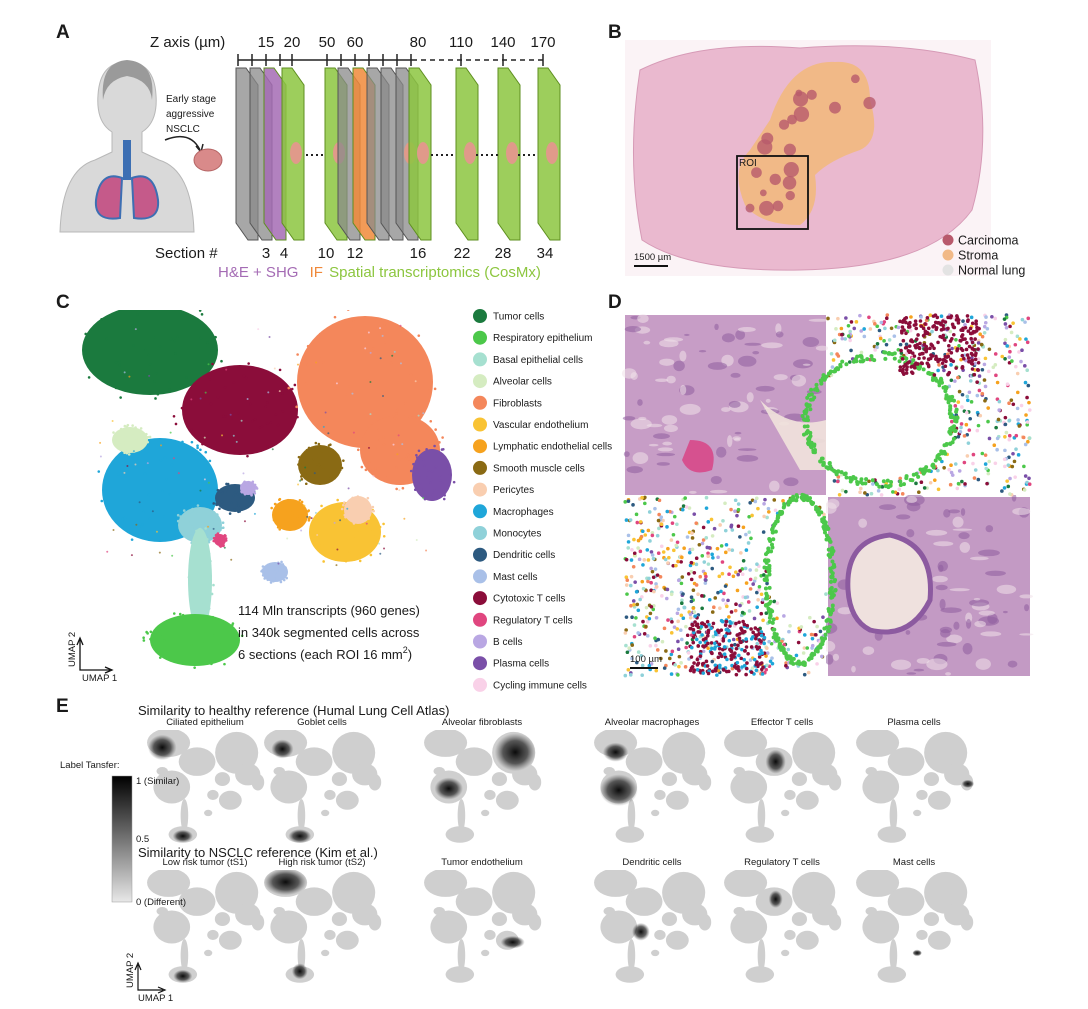 Image resolution: width=1088 pixels, height=1009 pixels. What do you see at coordinates (915, 926) in the screenshot?
I see `umap-silhouette` at bounding box center [915, 926].